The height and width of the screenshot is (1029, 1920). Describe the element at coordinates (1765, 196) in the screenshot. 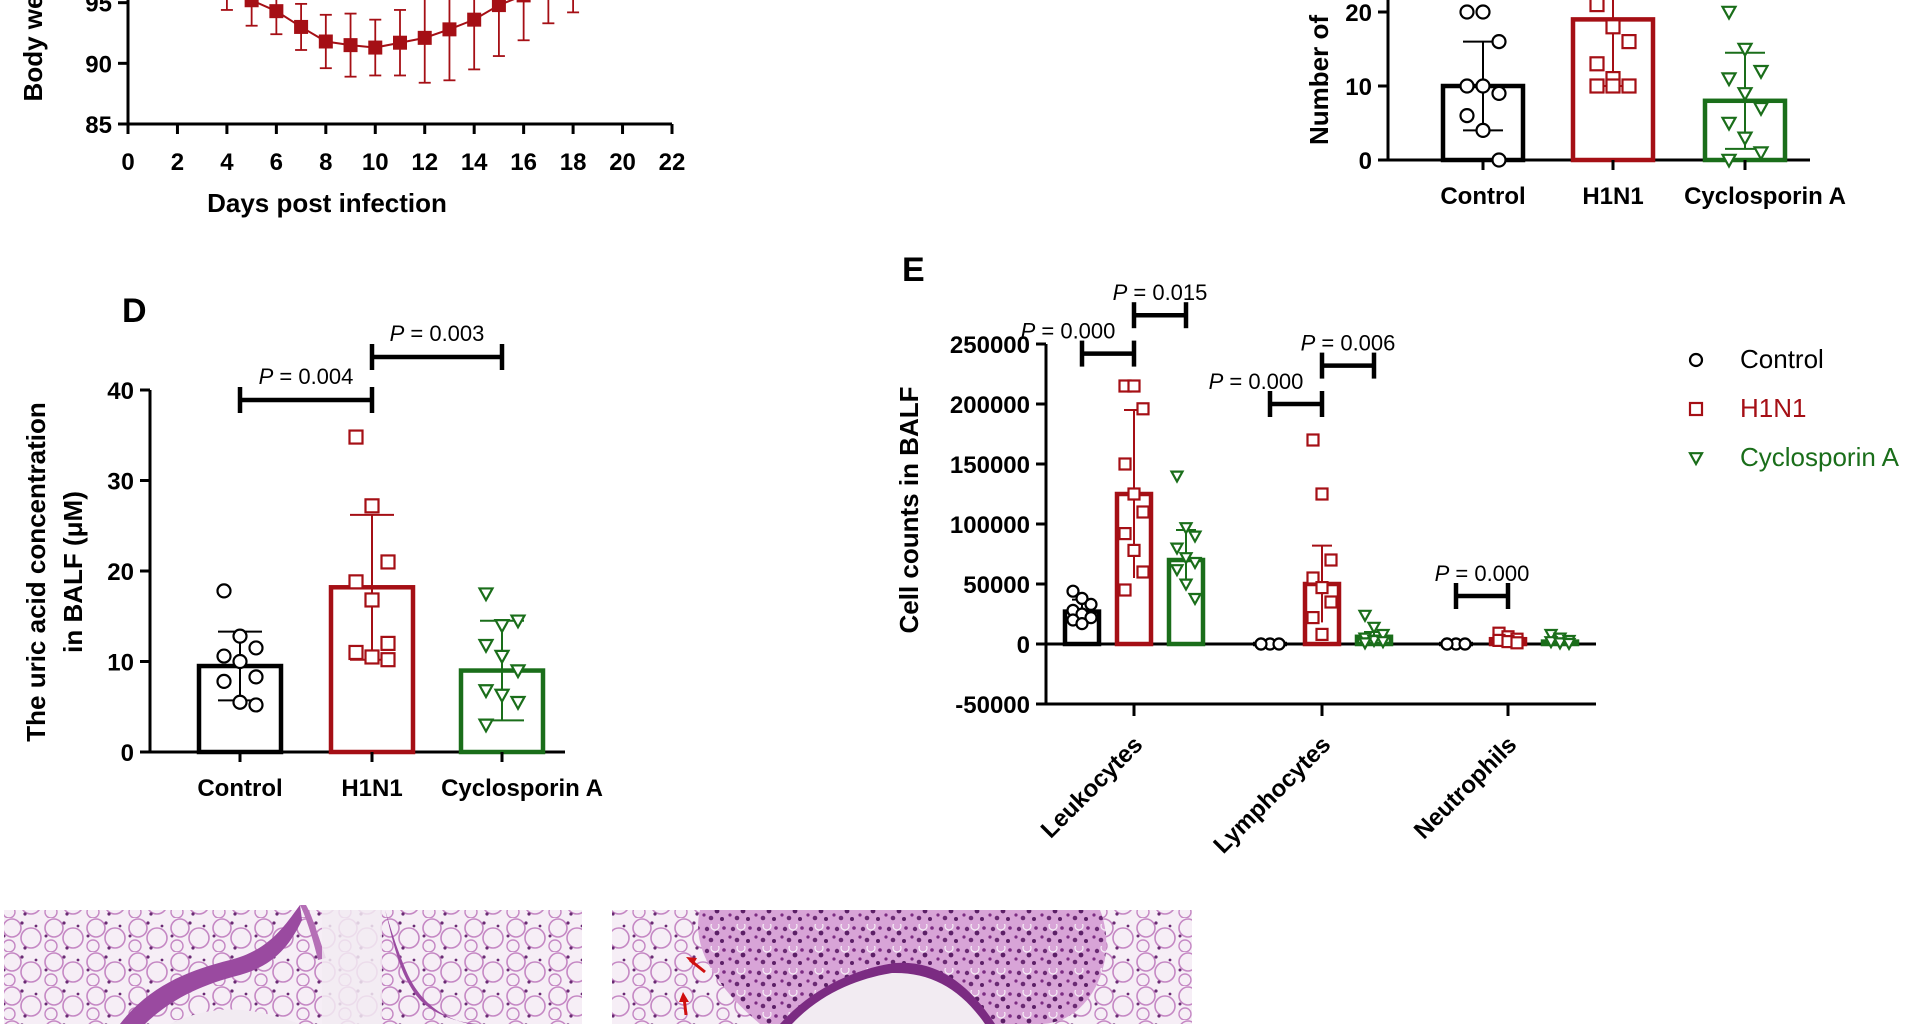

I see `panel-c-x-tick-label: Cyclosporin A` at that location.